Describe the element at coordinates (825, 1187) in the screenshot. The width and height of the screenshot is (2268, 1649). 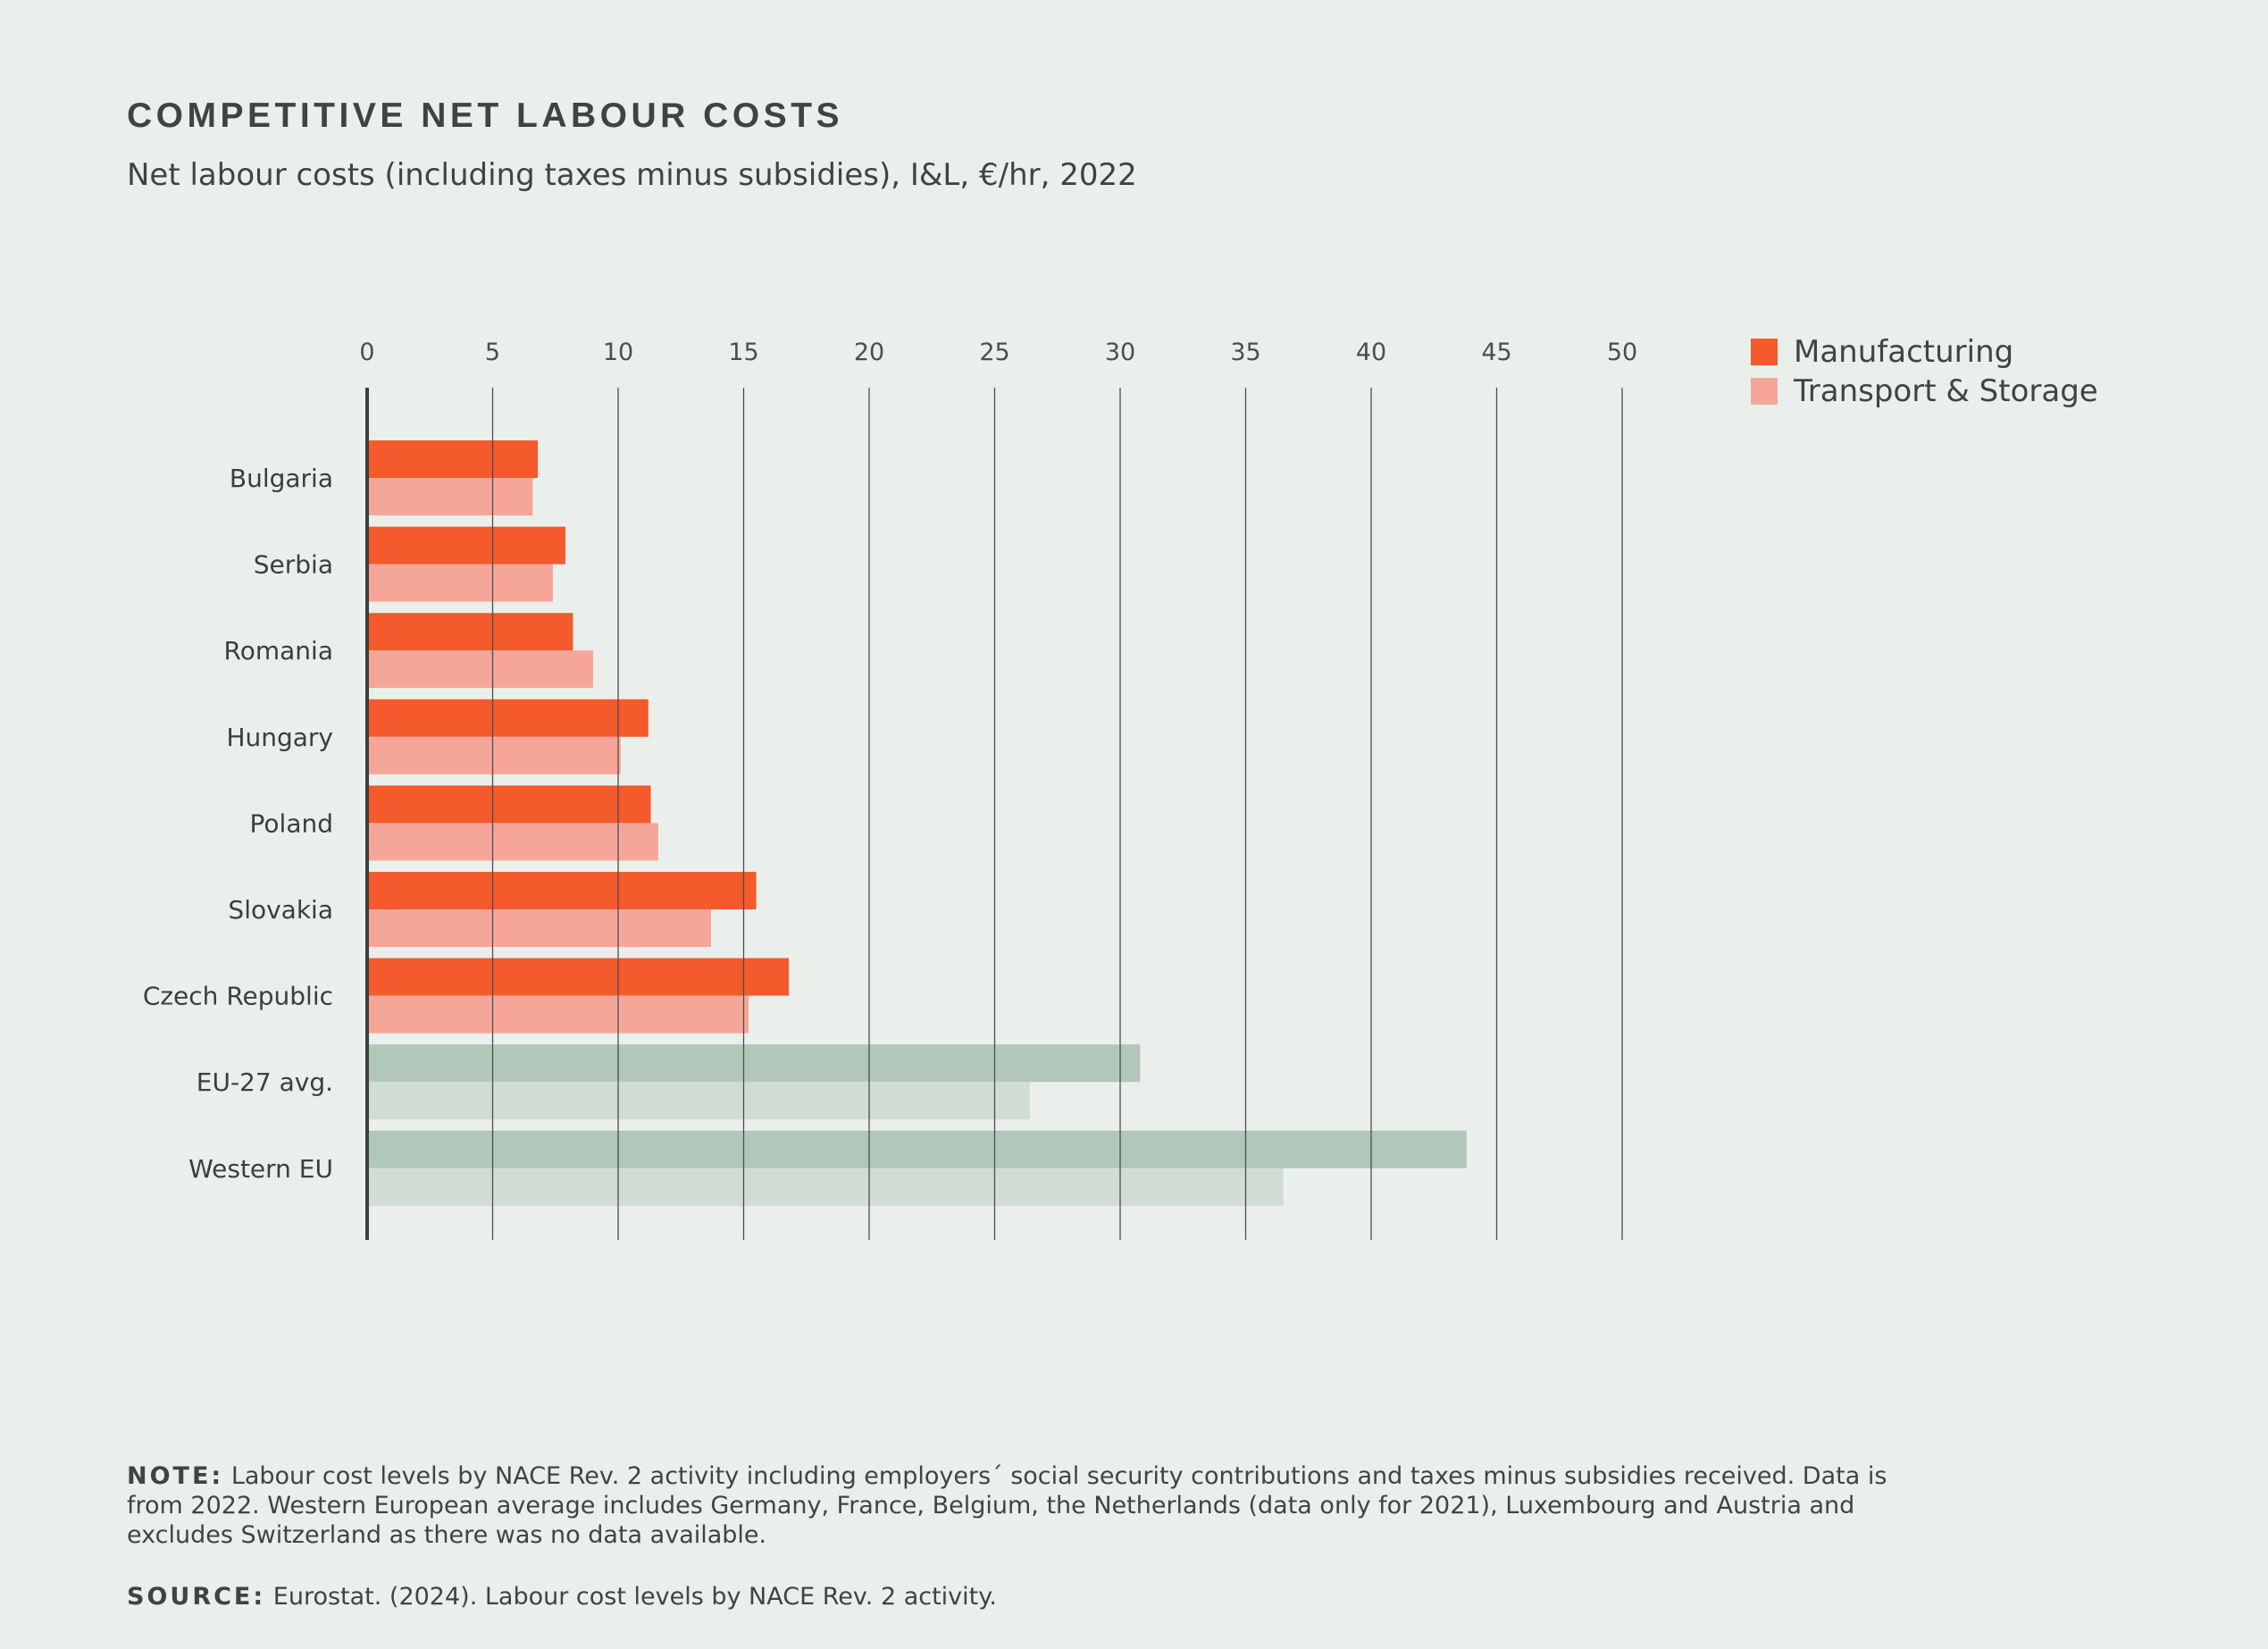
I see `bar-western-eu-transport` at that location.